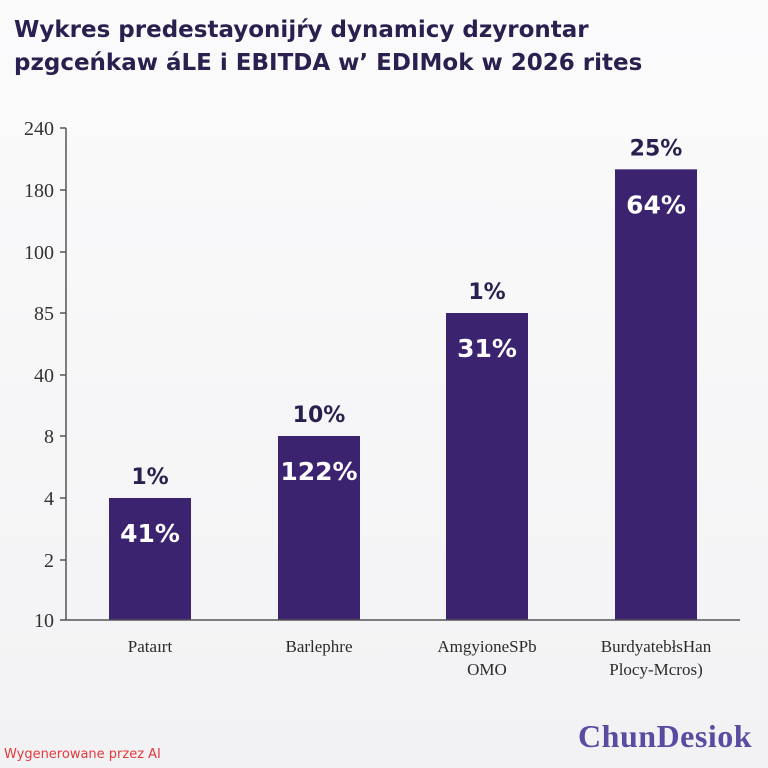 This screenshot has height=768, width=768. I want to click on x-category-label: Plocy-Mcros), so click(655, 669).